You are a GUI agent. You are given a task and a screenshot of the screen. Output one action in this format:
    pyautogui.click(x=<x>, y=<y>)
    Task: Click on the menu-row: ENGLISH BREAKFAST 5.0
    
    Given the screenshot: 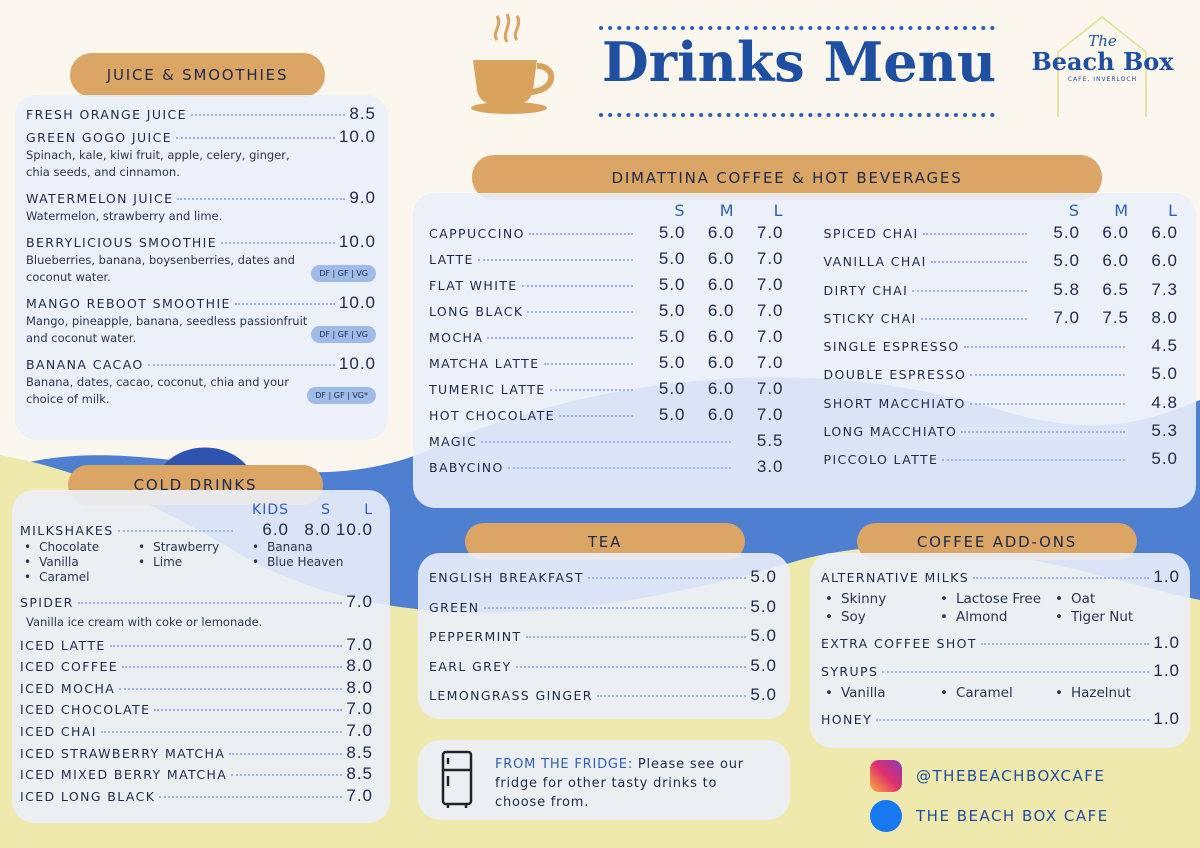 What is the action you would take?
    pyautogui.click(x=603, y=582)
    